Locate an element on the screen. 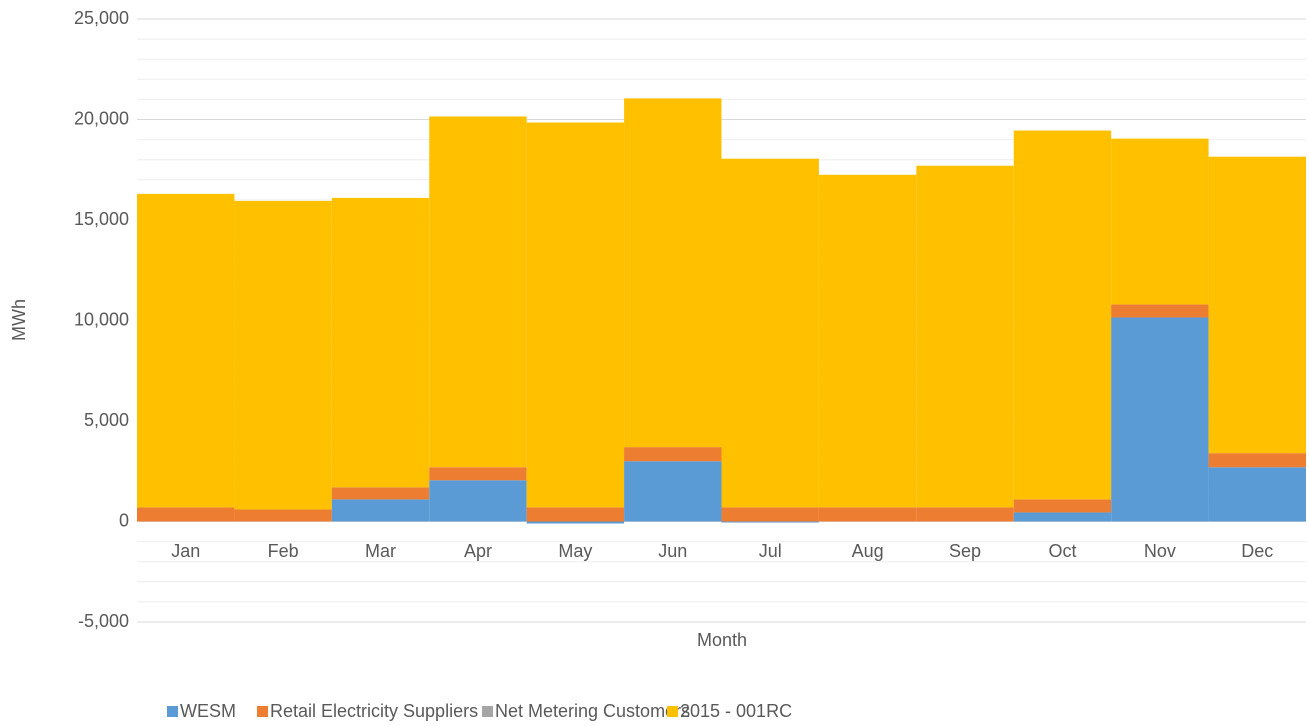 This screenshot has width=1309, height=726. y-tick-label: 10,000 is located at coordinates (101, 319).